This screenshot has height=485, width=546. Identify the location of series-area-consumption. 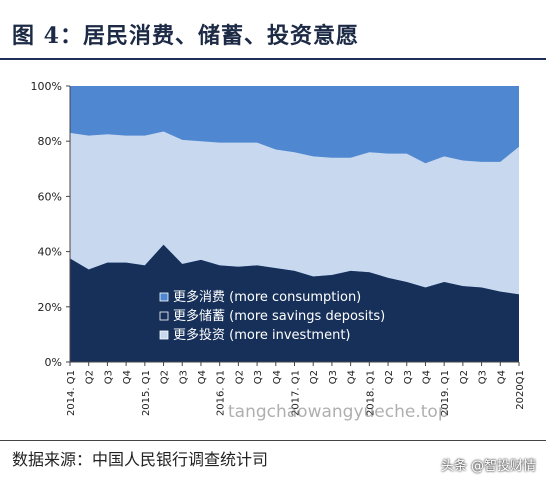
(294, 125).